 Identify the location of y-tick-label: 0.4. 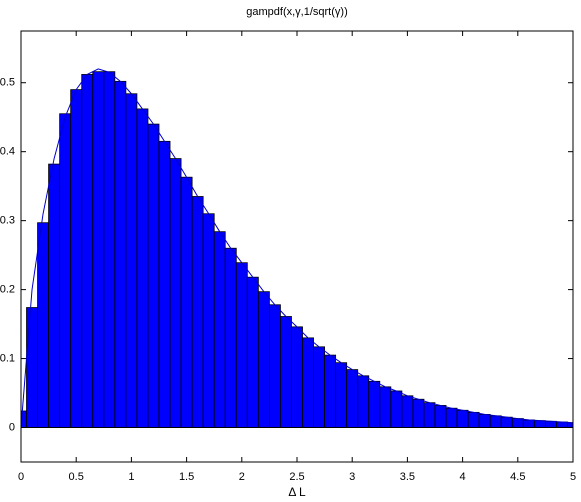
(7, 152).